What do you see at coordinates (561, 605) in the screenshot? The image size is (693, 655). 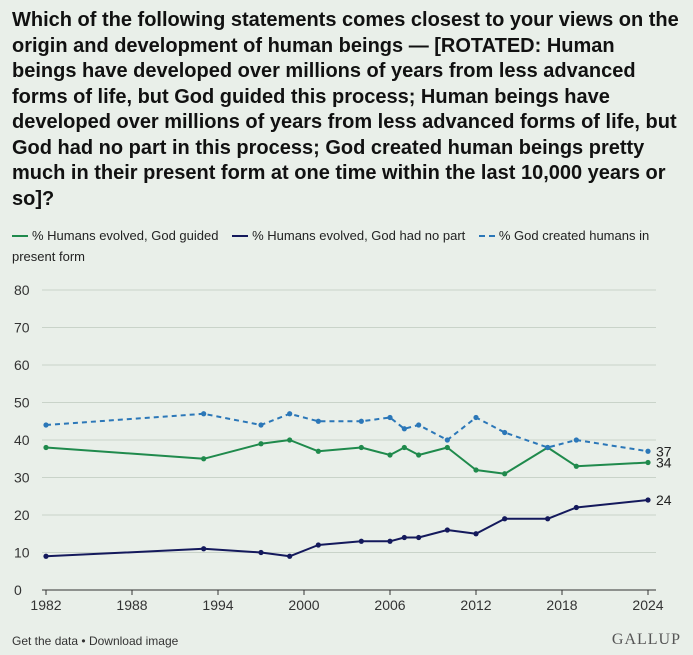 I see `x-tick-label-2018: 2018` at bounding box center [561, 605].